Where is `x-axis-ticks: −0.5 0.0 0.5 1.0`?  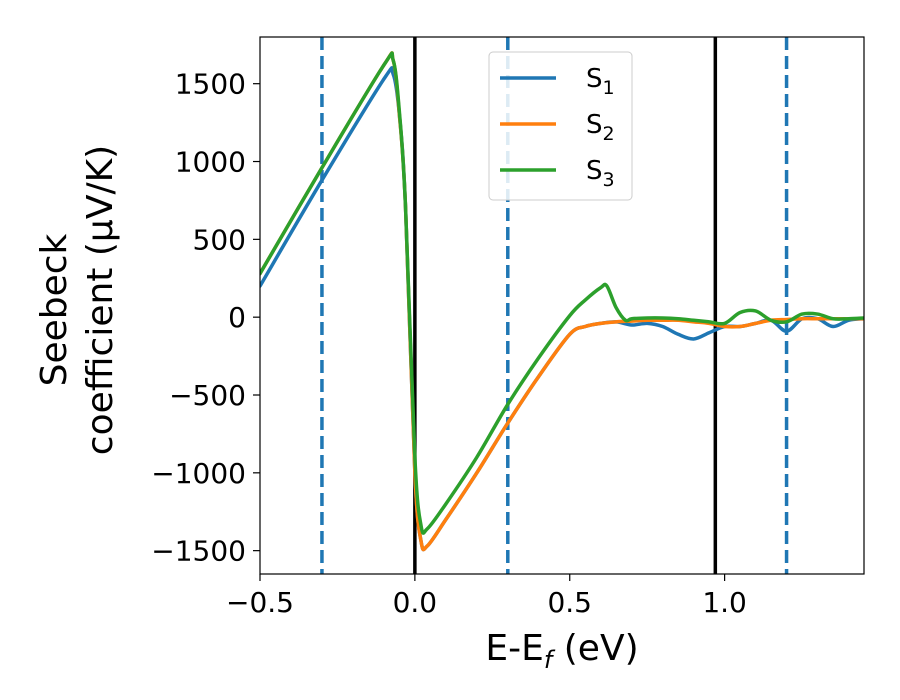
x-axis-ticks: −0.5 0.0 0.5 1.0 is located at coordinates (486, 596).